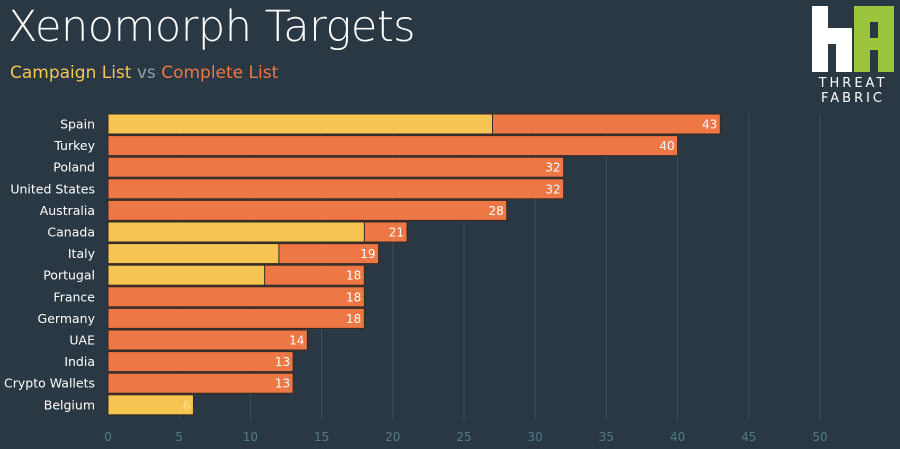  I want to click on chart-title: Xenomorph Targets, so click(212, 27).